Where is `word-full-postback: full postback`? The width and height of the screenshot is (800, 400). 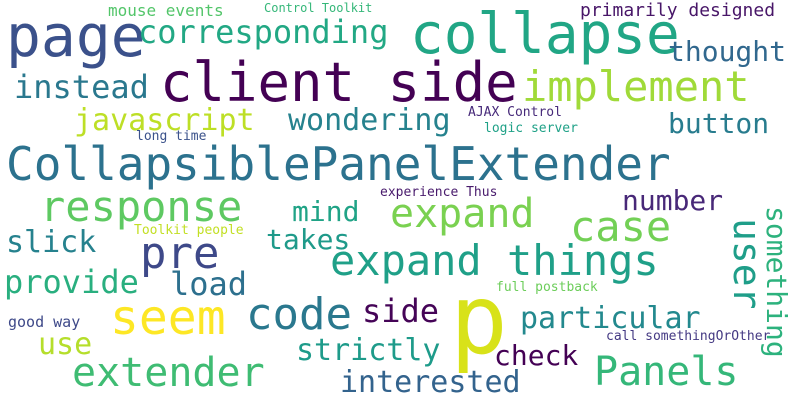
word-full-postback: full postback is located at coordinates (547, 287).